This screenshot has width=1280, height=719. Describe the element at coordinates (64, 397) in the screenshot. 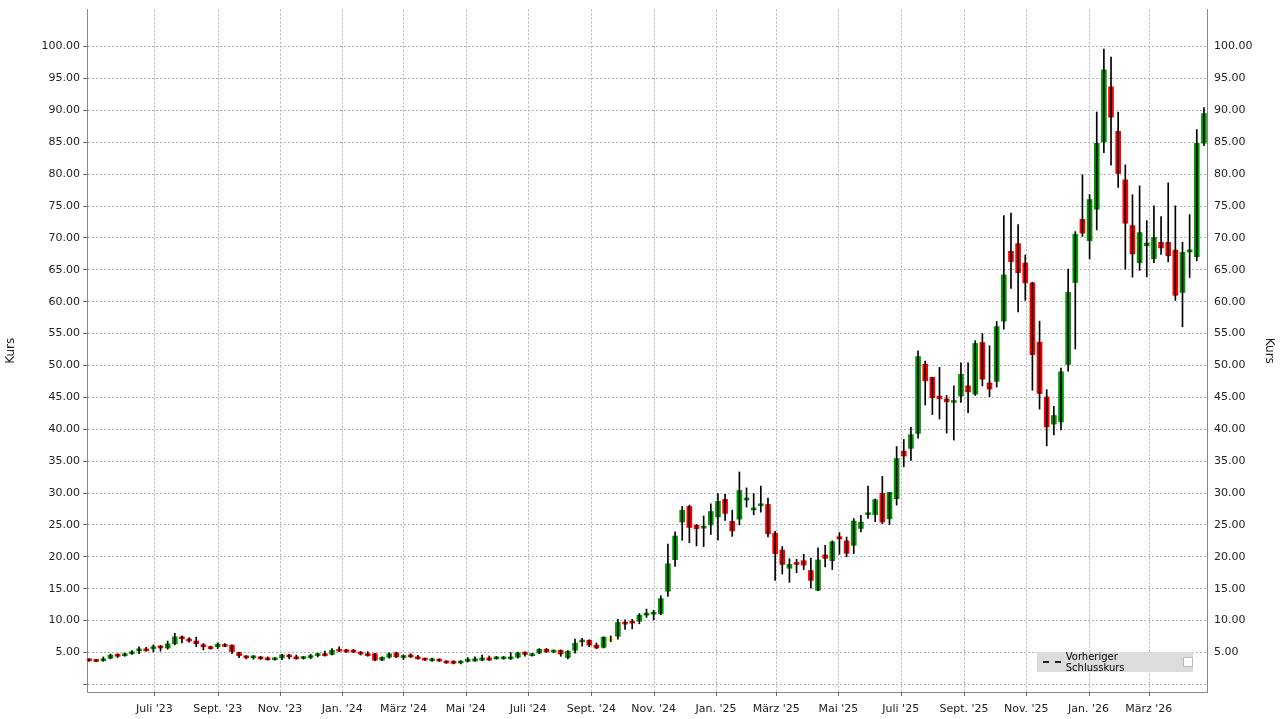

I see `y-tick-label: 45.00` at that location.